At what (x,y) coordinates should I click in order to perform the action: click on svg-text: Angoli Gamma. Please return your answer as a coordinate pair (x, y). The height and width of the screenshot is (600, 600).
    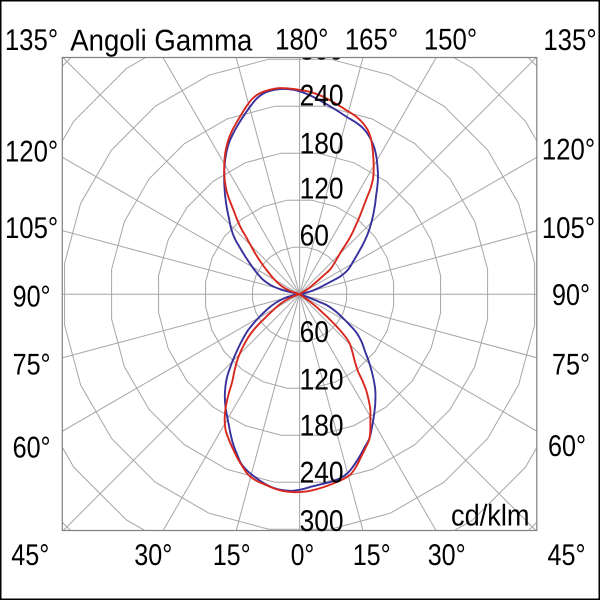
    Looking at the image, I should click on (161, 41).